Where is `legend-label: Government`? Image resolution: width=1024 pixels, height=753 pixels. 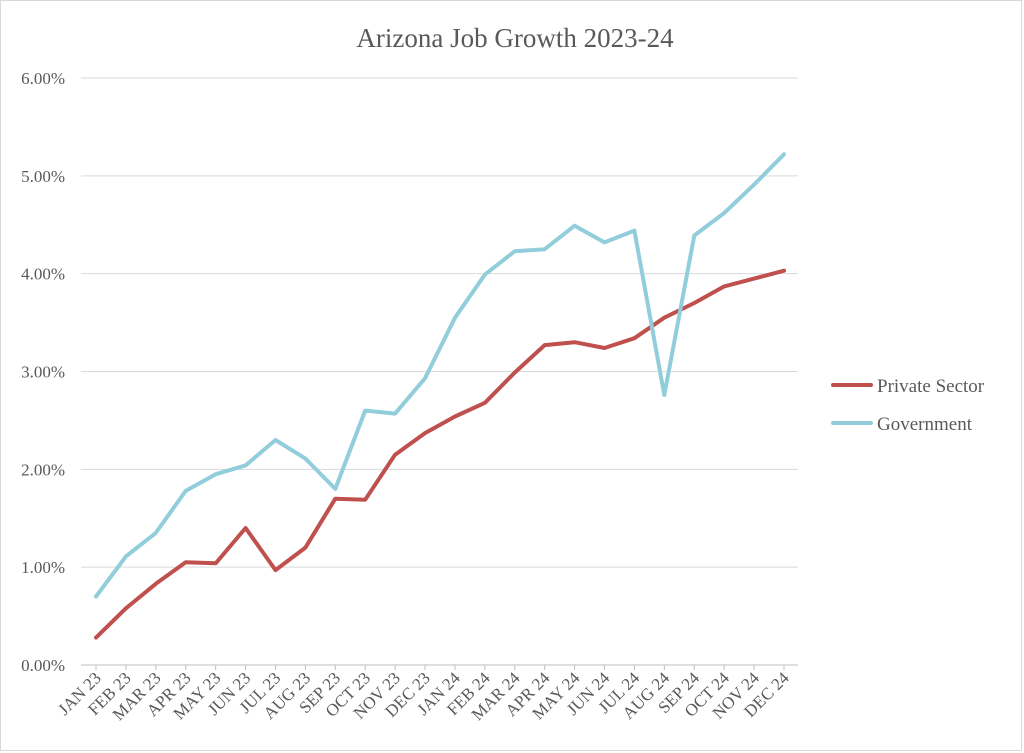 legend-label: Government is located at coordinates (925, 424).